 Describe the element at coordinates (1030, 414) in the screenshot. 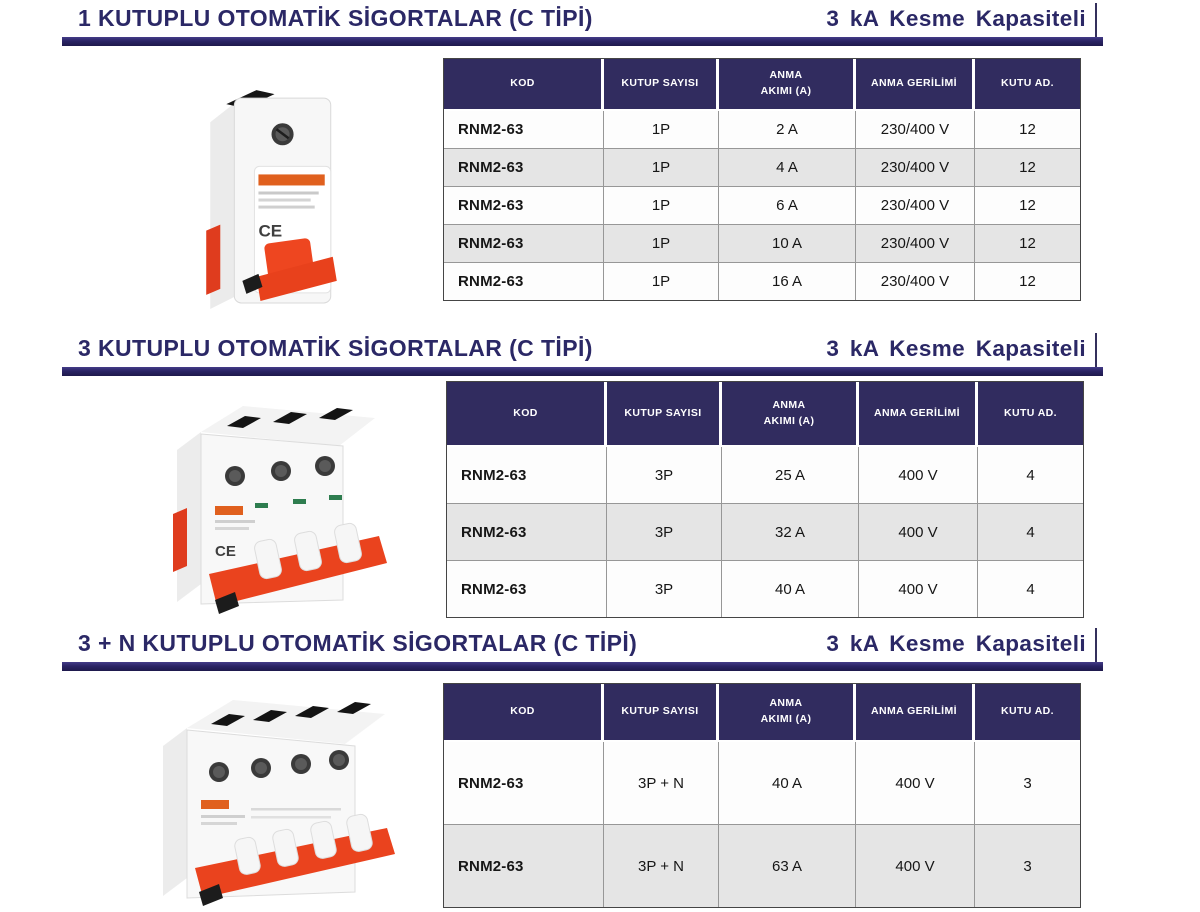

I see `column-header: KUTU AD.` at that location.